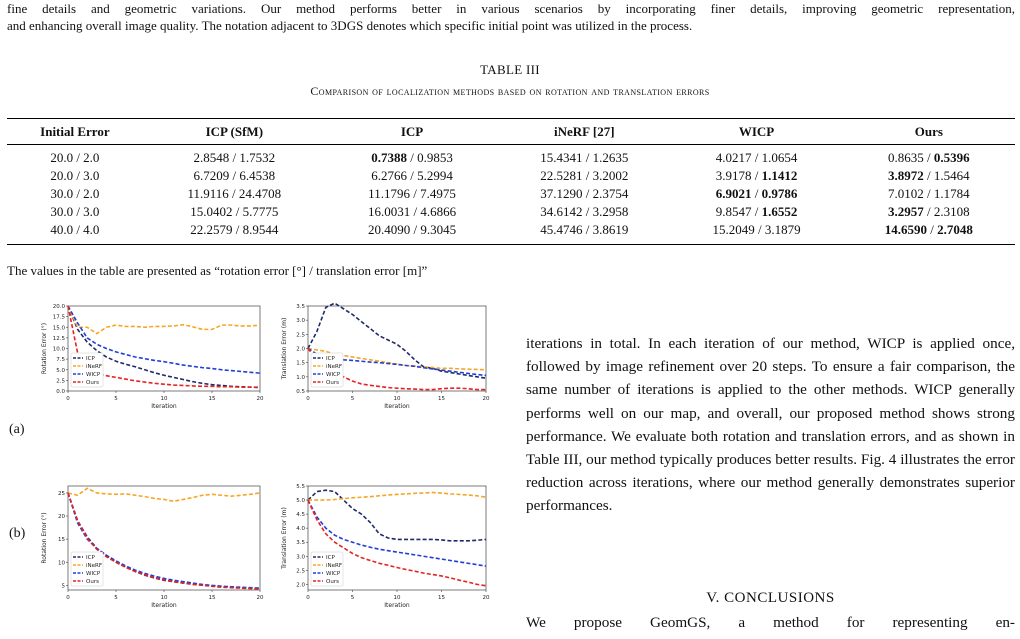  I want to click on y-tick-label: 5, so click(64, 586).